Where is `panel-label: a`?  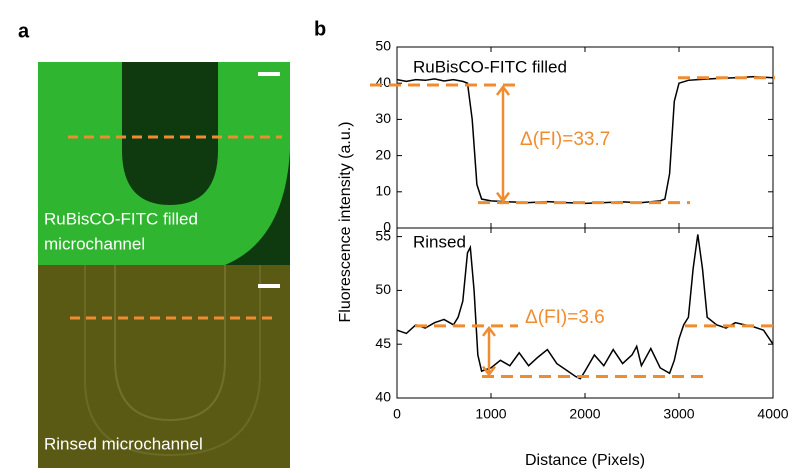
panel-label: a is located at coordinates (24, 31).